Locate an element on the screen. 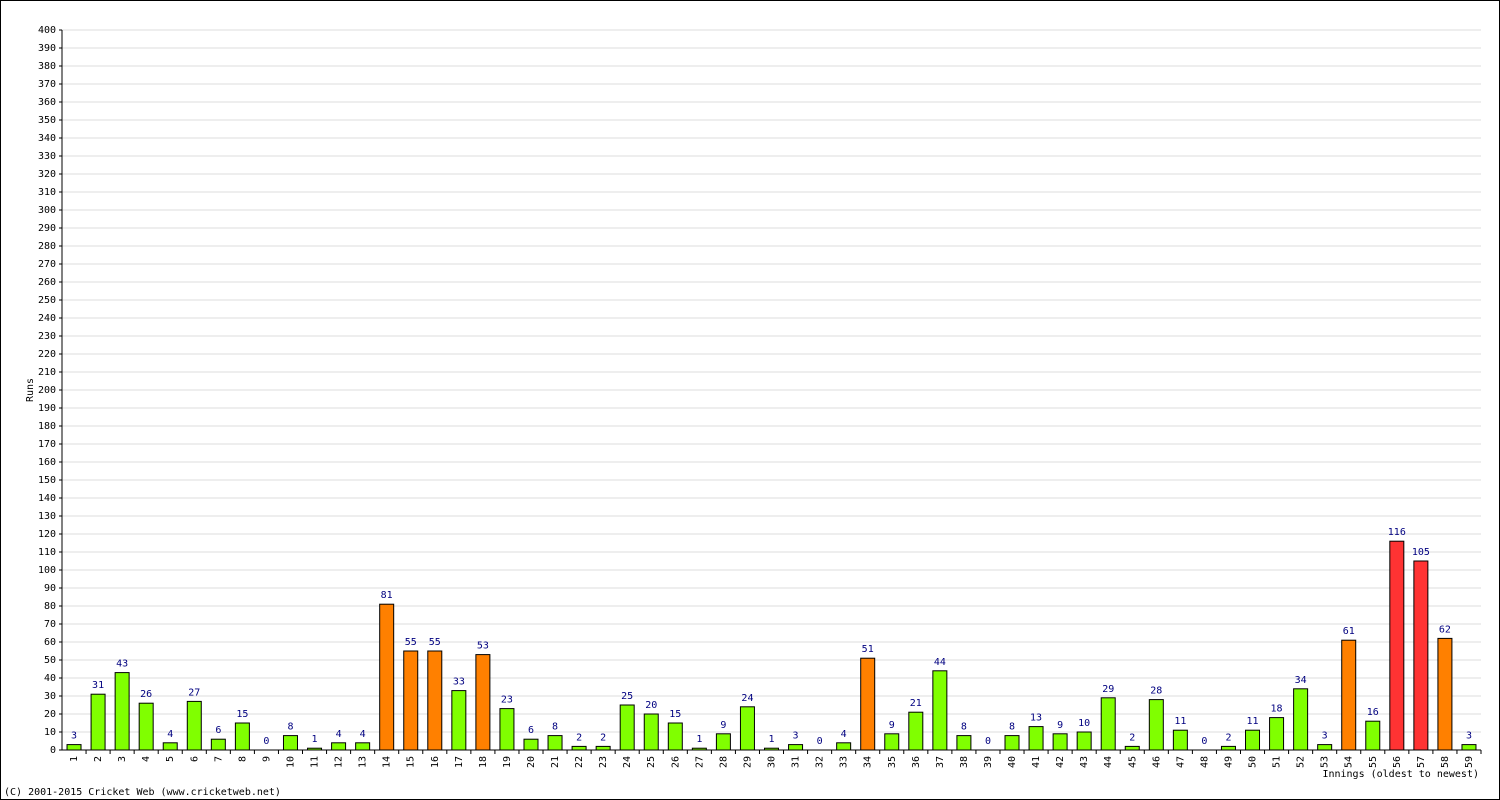  x-tick-label: 38 is located at coordinates (964, 762).